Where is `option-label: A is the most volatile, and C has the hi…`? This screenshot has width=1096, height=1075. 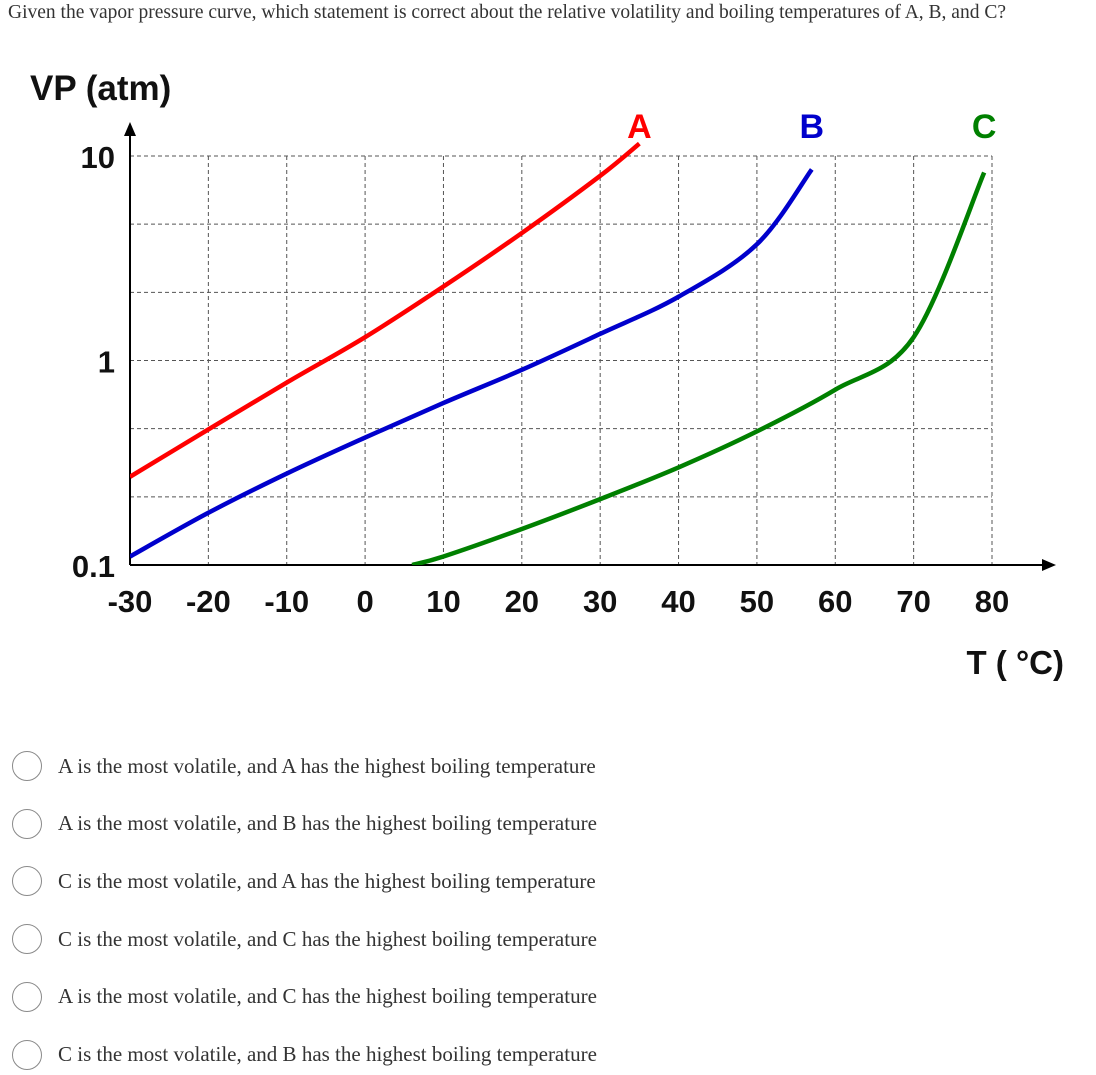
option-label: A is the most volatile, and C has the hi… is located at coordinates (327, 996).